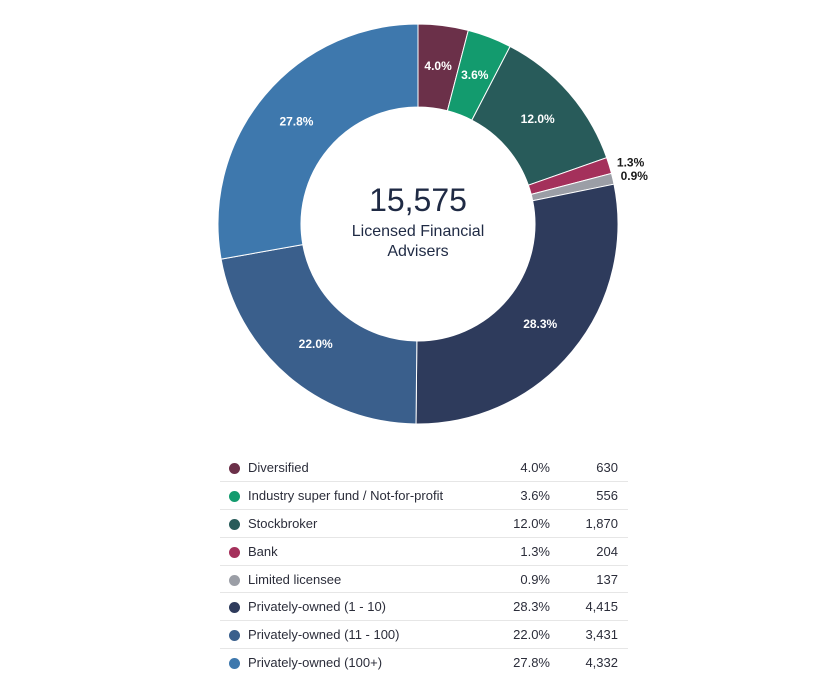  What do you see at coordinates (417, 251) in the screenshot?
I see `center-label-line2: Advisers` at bounding box center [417, 251].